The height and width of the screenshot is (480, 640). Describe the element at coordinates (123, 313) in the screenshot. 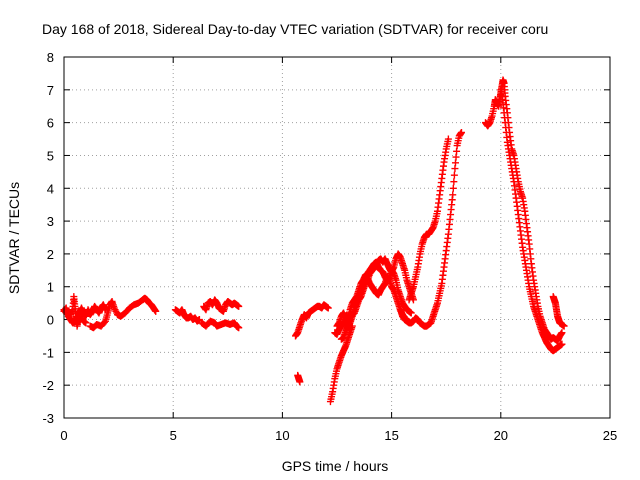

I see `series-pass-c` at that location.